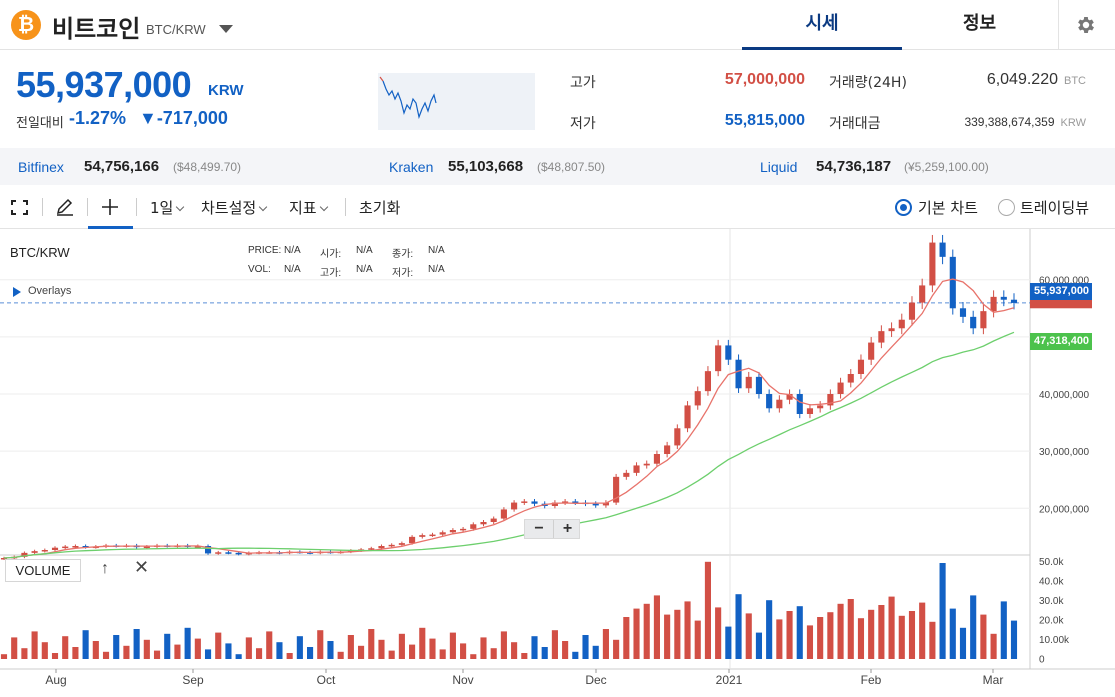 The image size is (1115, 697). Describe the element at coordinates (167, 207) in the screenshot. I see `interval-dropdown: 1일` at that location.